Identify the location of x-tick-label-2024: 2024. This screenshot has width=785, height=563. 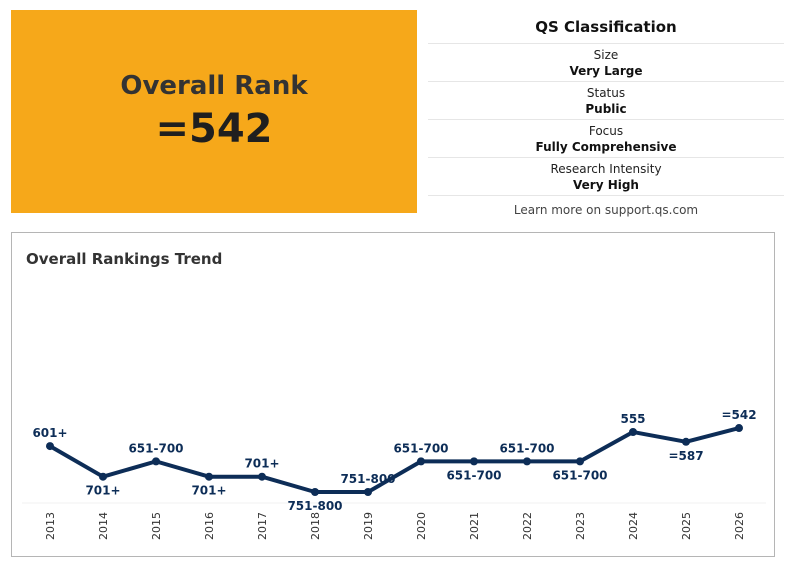
(633, 526).